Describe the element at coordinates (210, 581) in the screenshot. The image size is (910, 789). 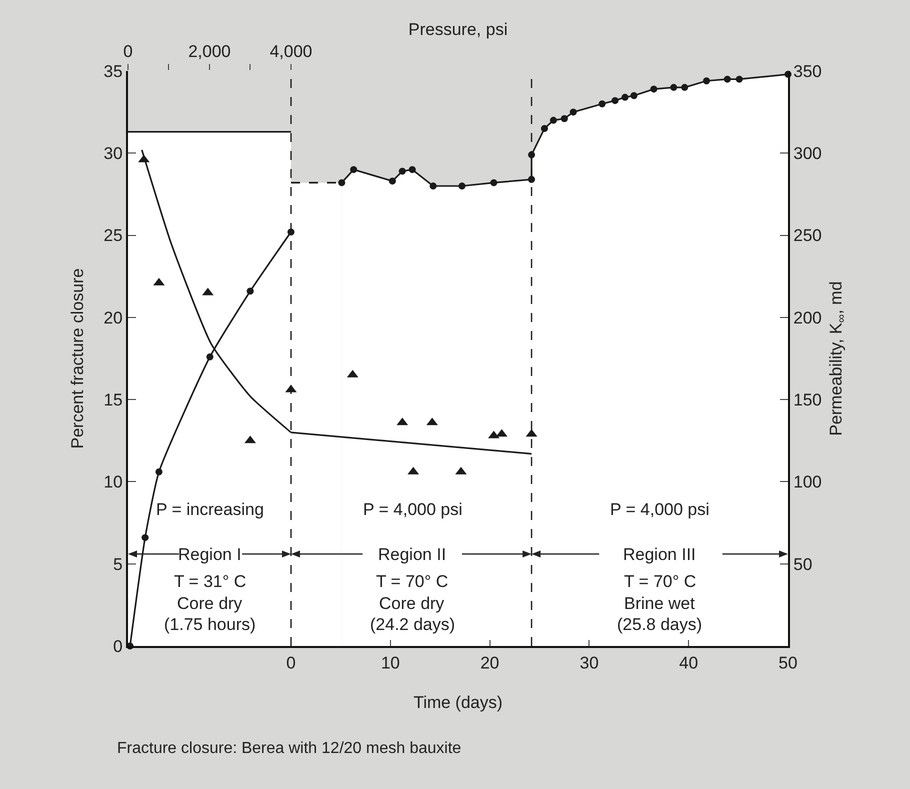
I see `annotation: T = 31° C` at that location.